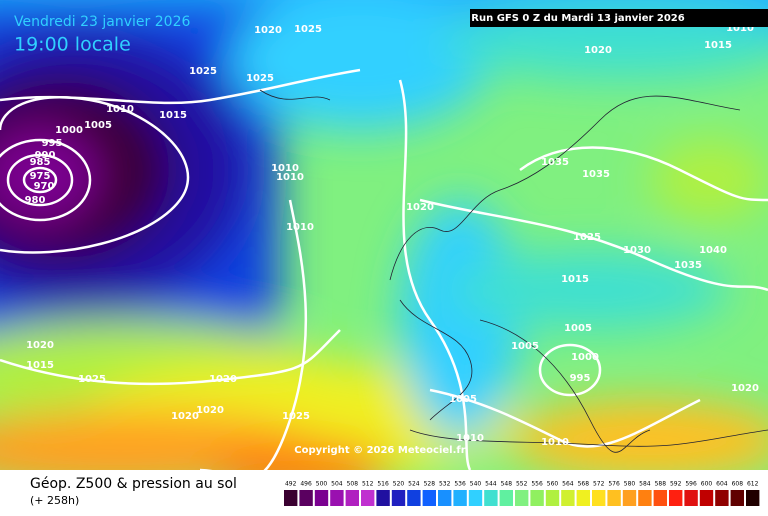 The image size is (768, 516). I want to click on scale-label: 552, so click(522, 484).